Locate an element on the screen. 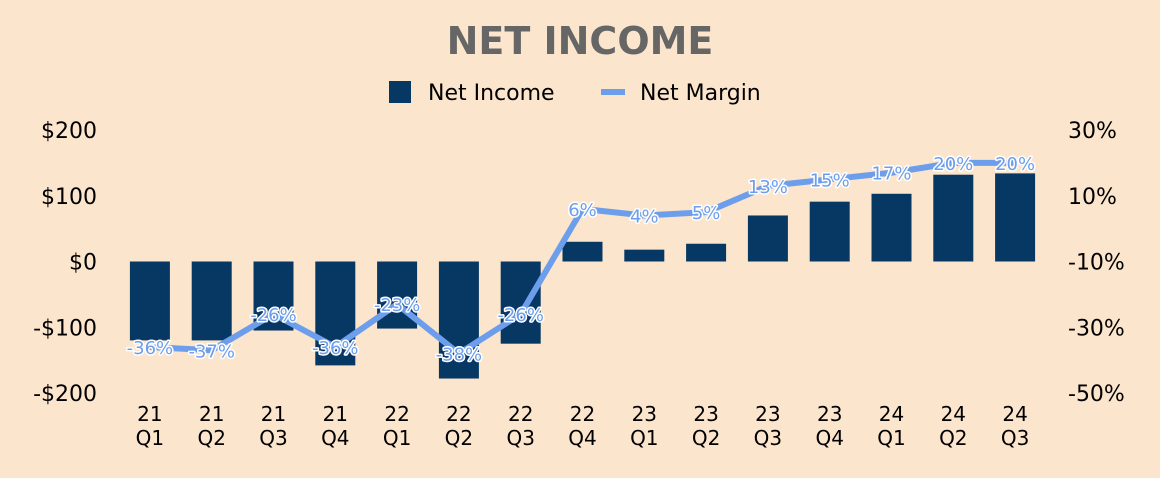  right-tick-label: -50% is located at coordinates (1096, 394).